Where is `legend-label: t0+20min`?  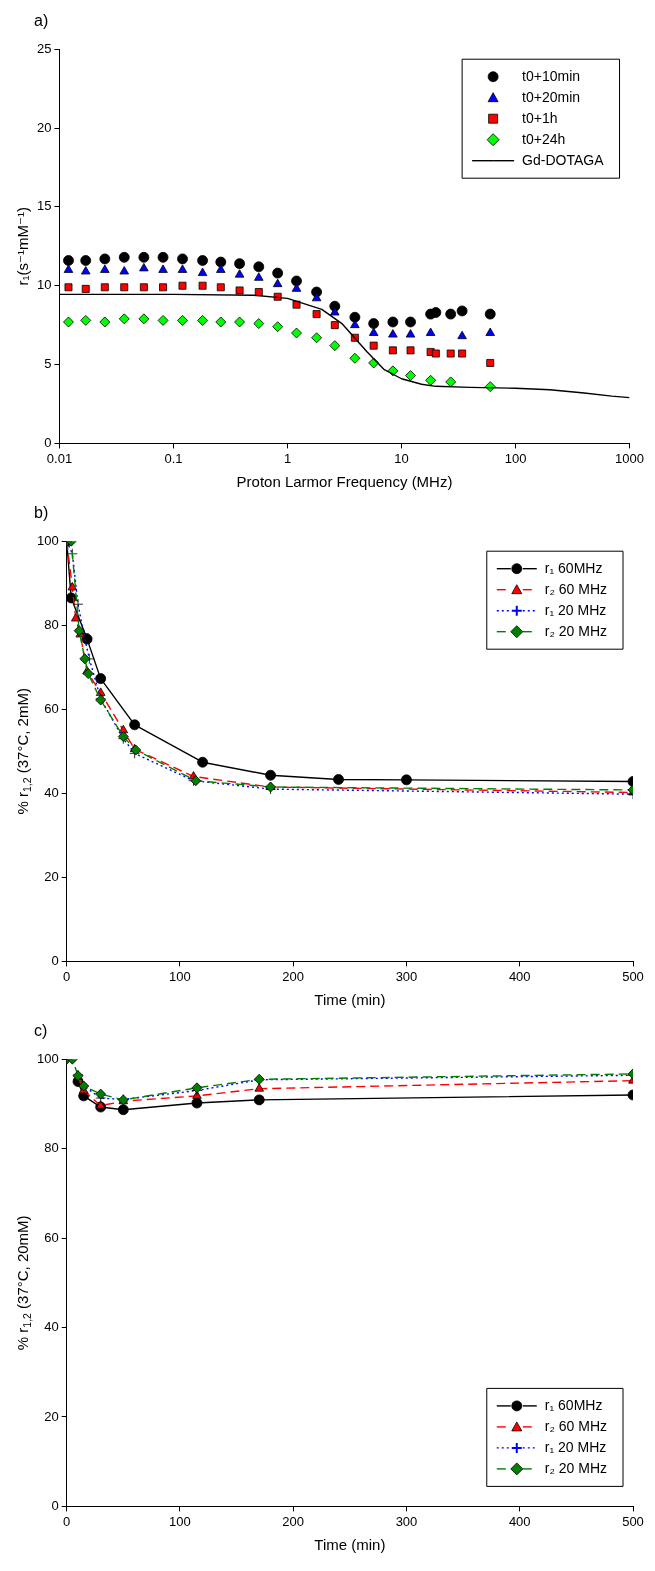 legend-label: t0+20min is located at coordinates (551, 96).